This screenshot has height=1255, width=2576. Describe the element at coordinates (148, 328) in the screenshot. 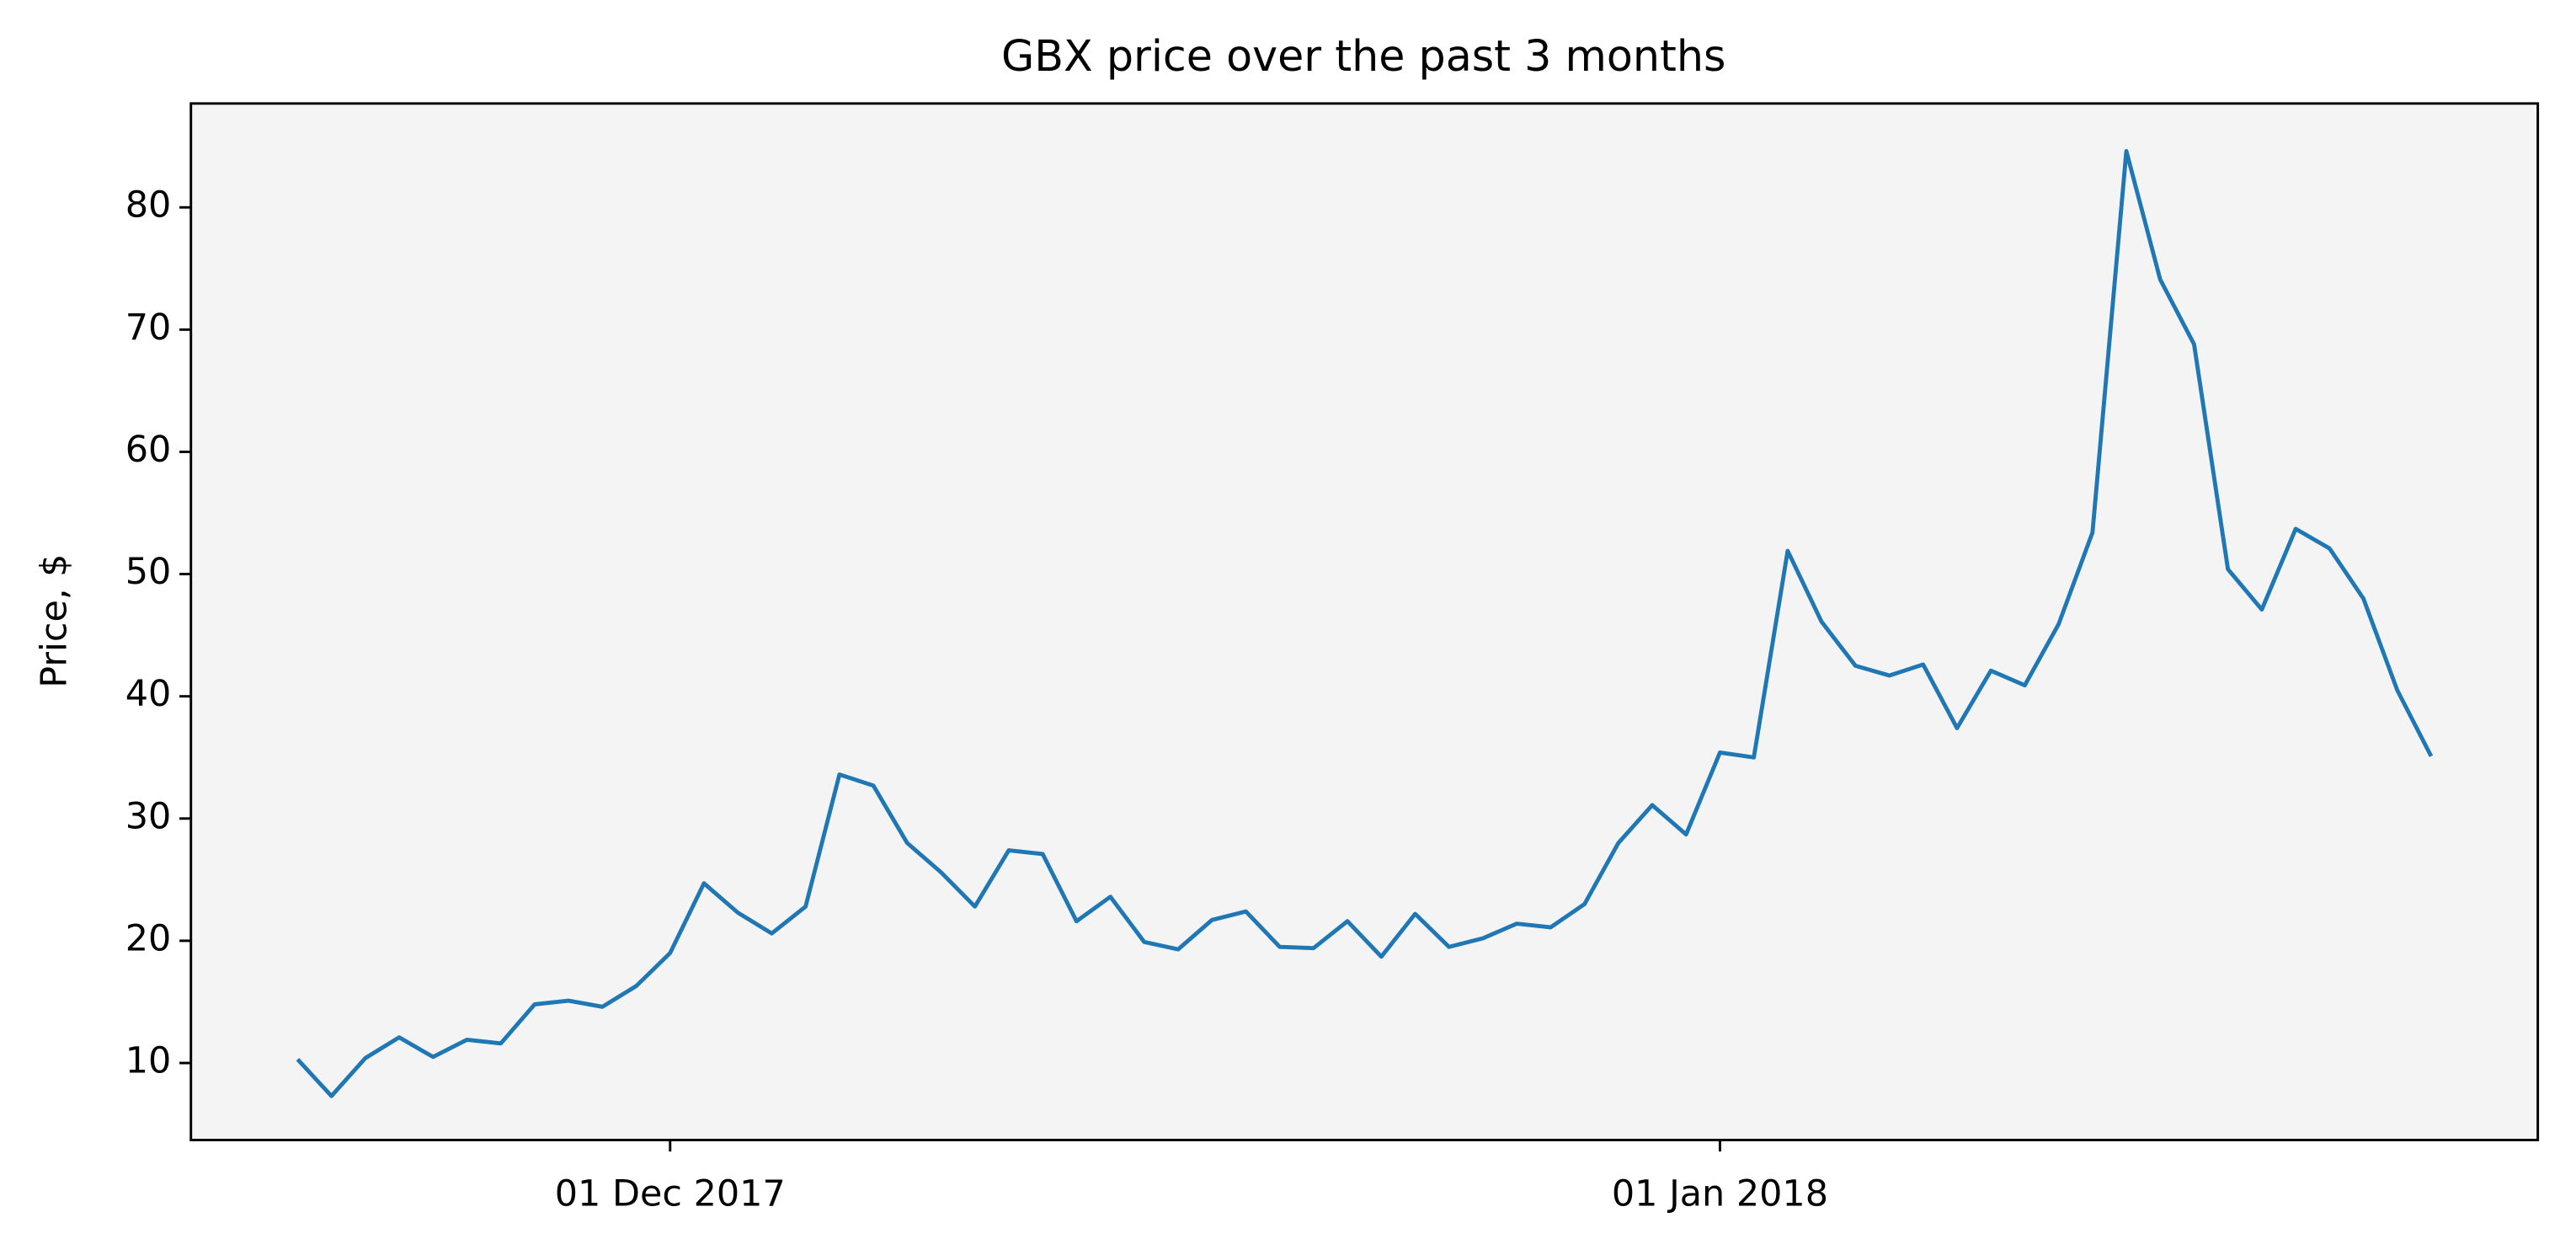

I see `y-tick-label: 70` at that location.